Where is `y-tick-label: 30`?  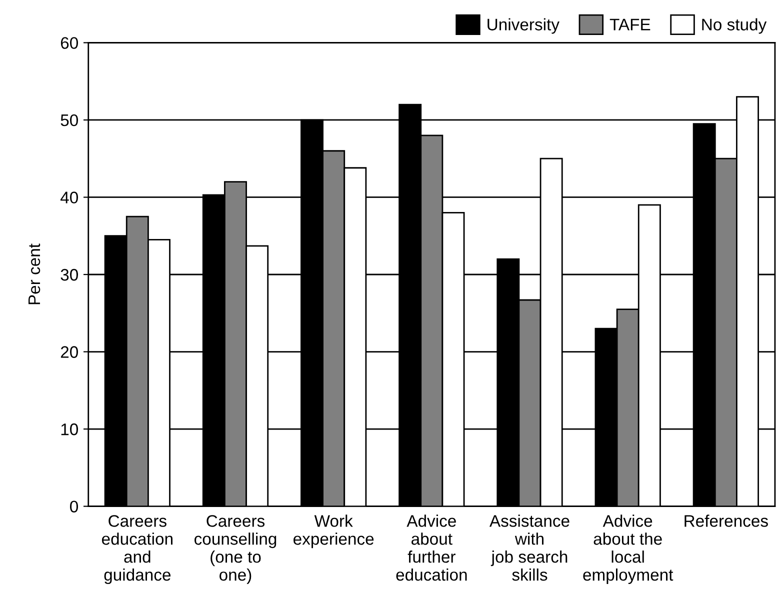
y-tick-label: 30 is located at coordinates (69, 274).